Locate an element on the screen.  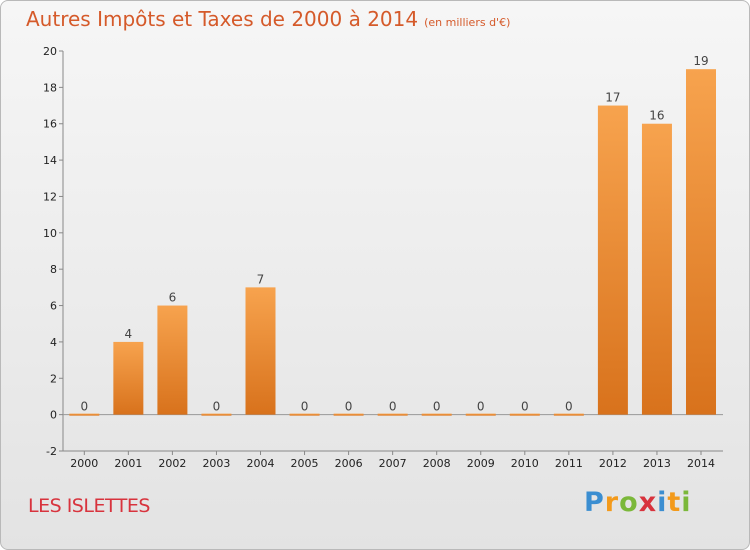
x-tick-label: 2010 is located at coordinates (525, 463).